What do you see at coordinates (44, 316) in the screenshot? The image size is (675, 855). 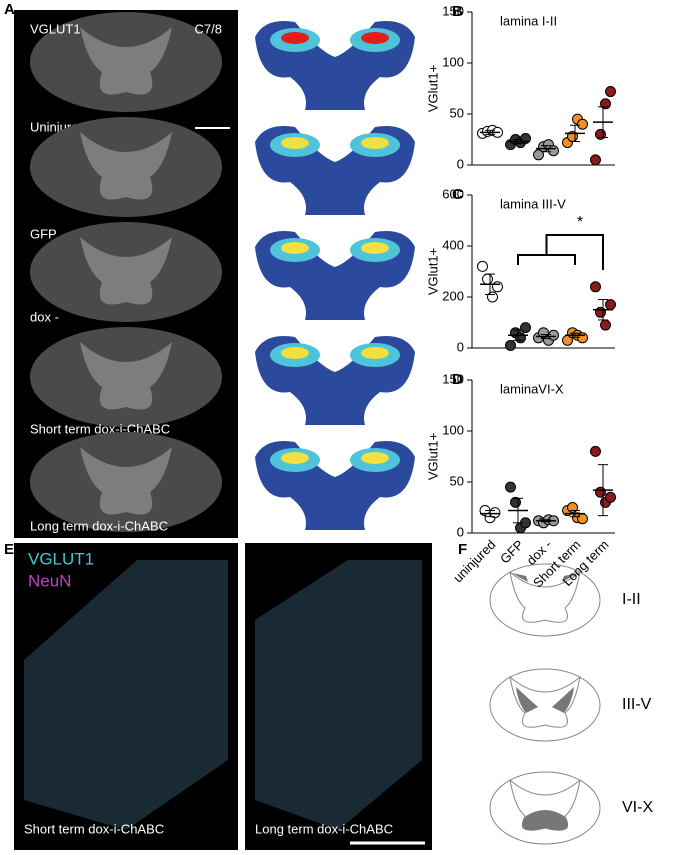 I see `condition-label: dox -` at bounding box center [44, 316].